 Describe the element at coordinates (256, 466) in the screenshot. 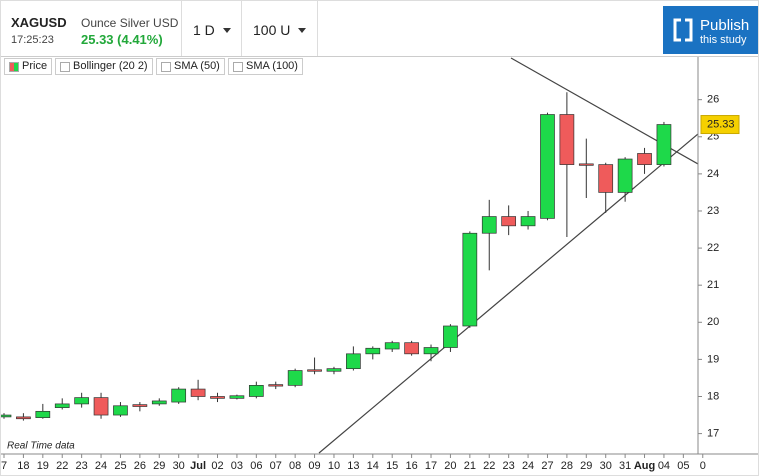

I see `x-tick-label: 06` at that location.